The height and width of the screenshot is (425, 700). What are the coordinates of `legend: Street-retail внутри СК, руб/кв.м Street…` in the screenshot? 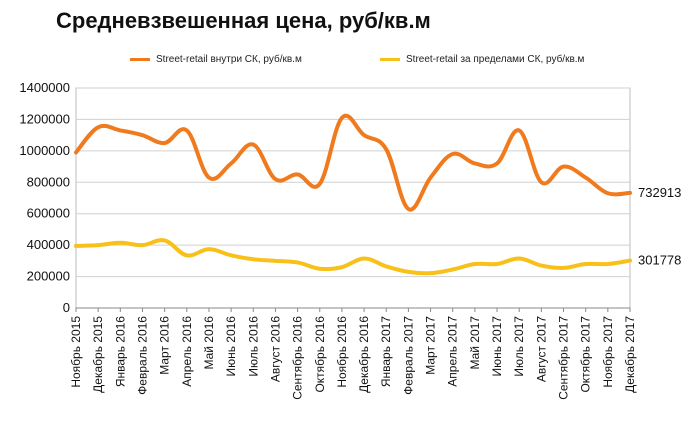 It's located at (350, 62).